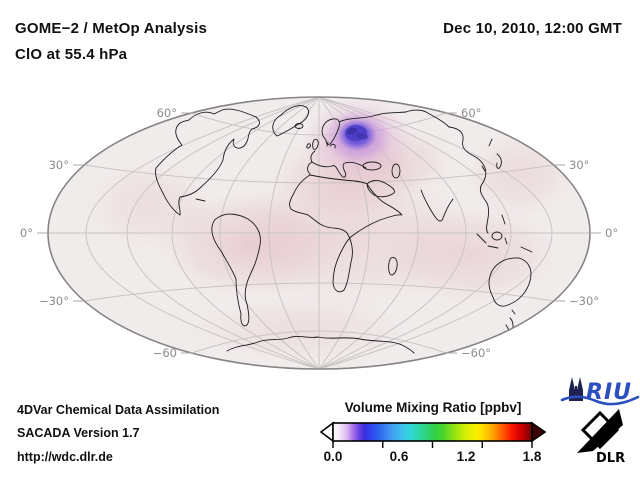 This screenshot has height=480, width=640. I want to click on dlr-emblem-diamond-icon, so click(600, 430).